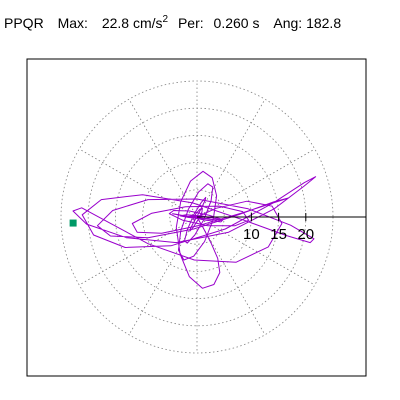 Image resolution: width=400 pixels, height=400 pixels. Describe the element at coordinates (324, 23) in the screenshot. I see `angle-value: 182.8` at that location.